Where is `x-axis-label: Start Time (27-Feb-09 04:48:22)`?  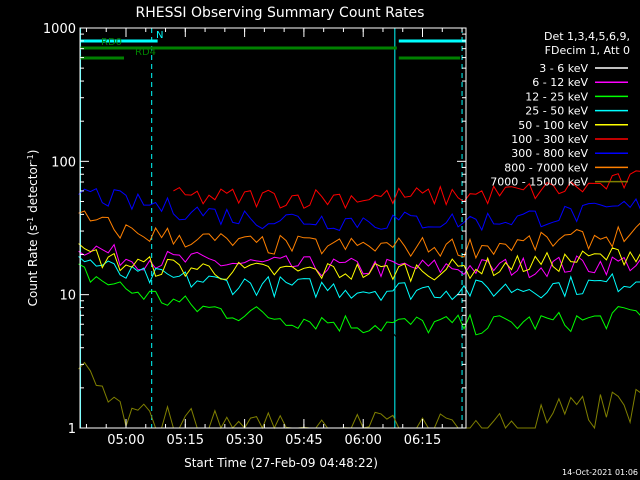
x-axis-label: Start Time (27-Feb-09 04:48:22) is located at coordinates (281, 463).